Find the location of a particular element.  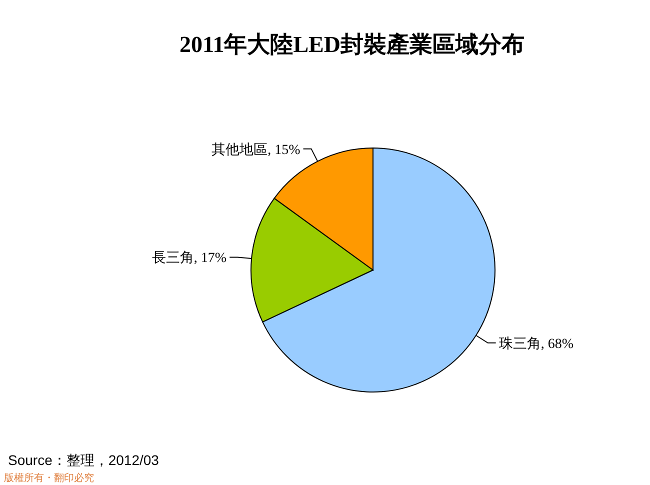

source-note: Source：整理，2012/03 is located at coordinates (84, 460).